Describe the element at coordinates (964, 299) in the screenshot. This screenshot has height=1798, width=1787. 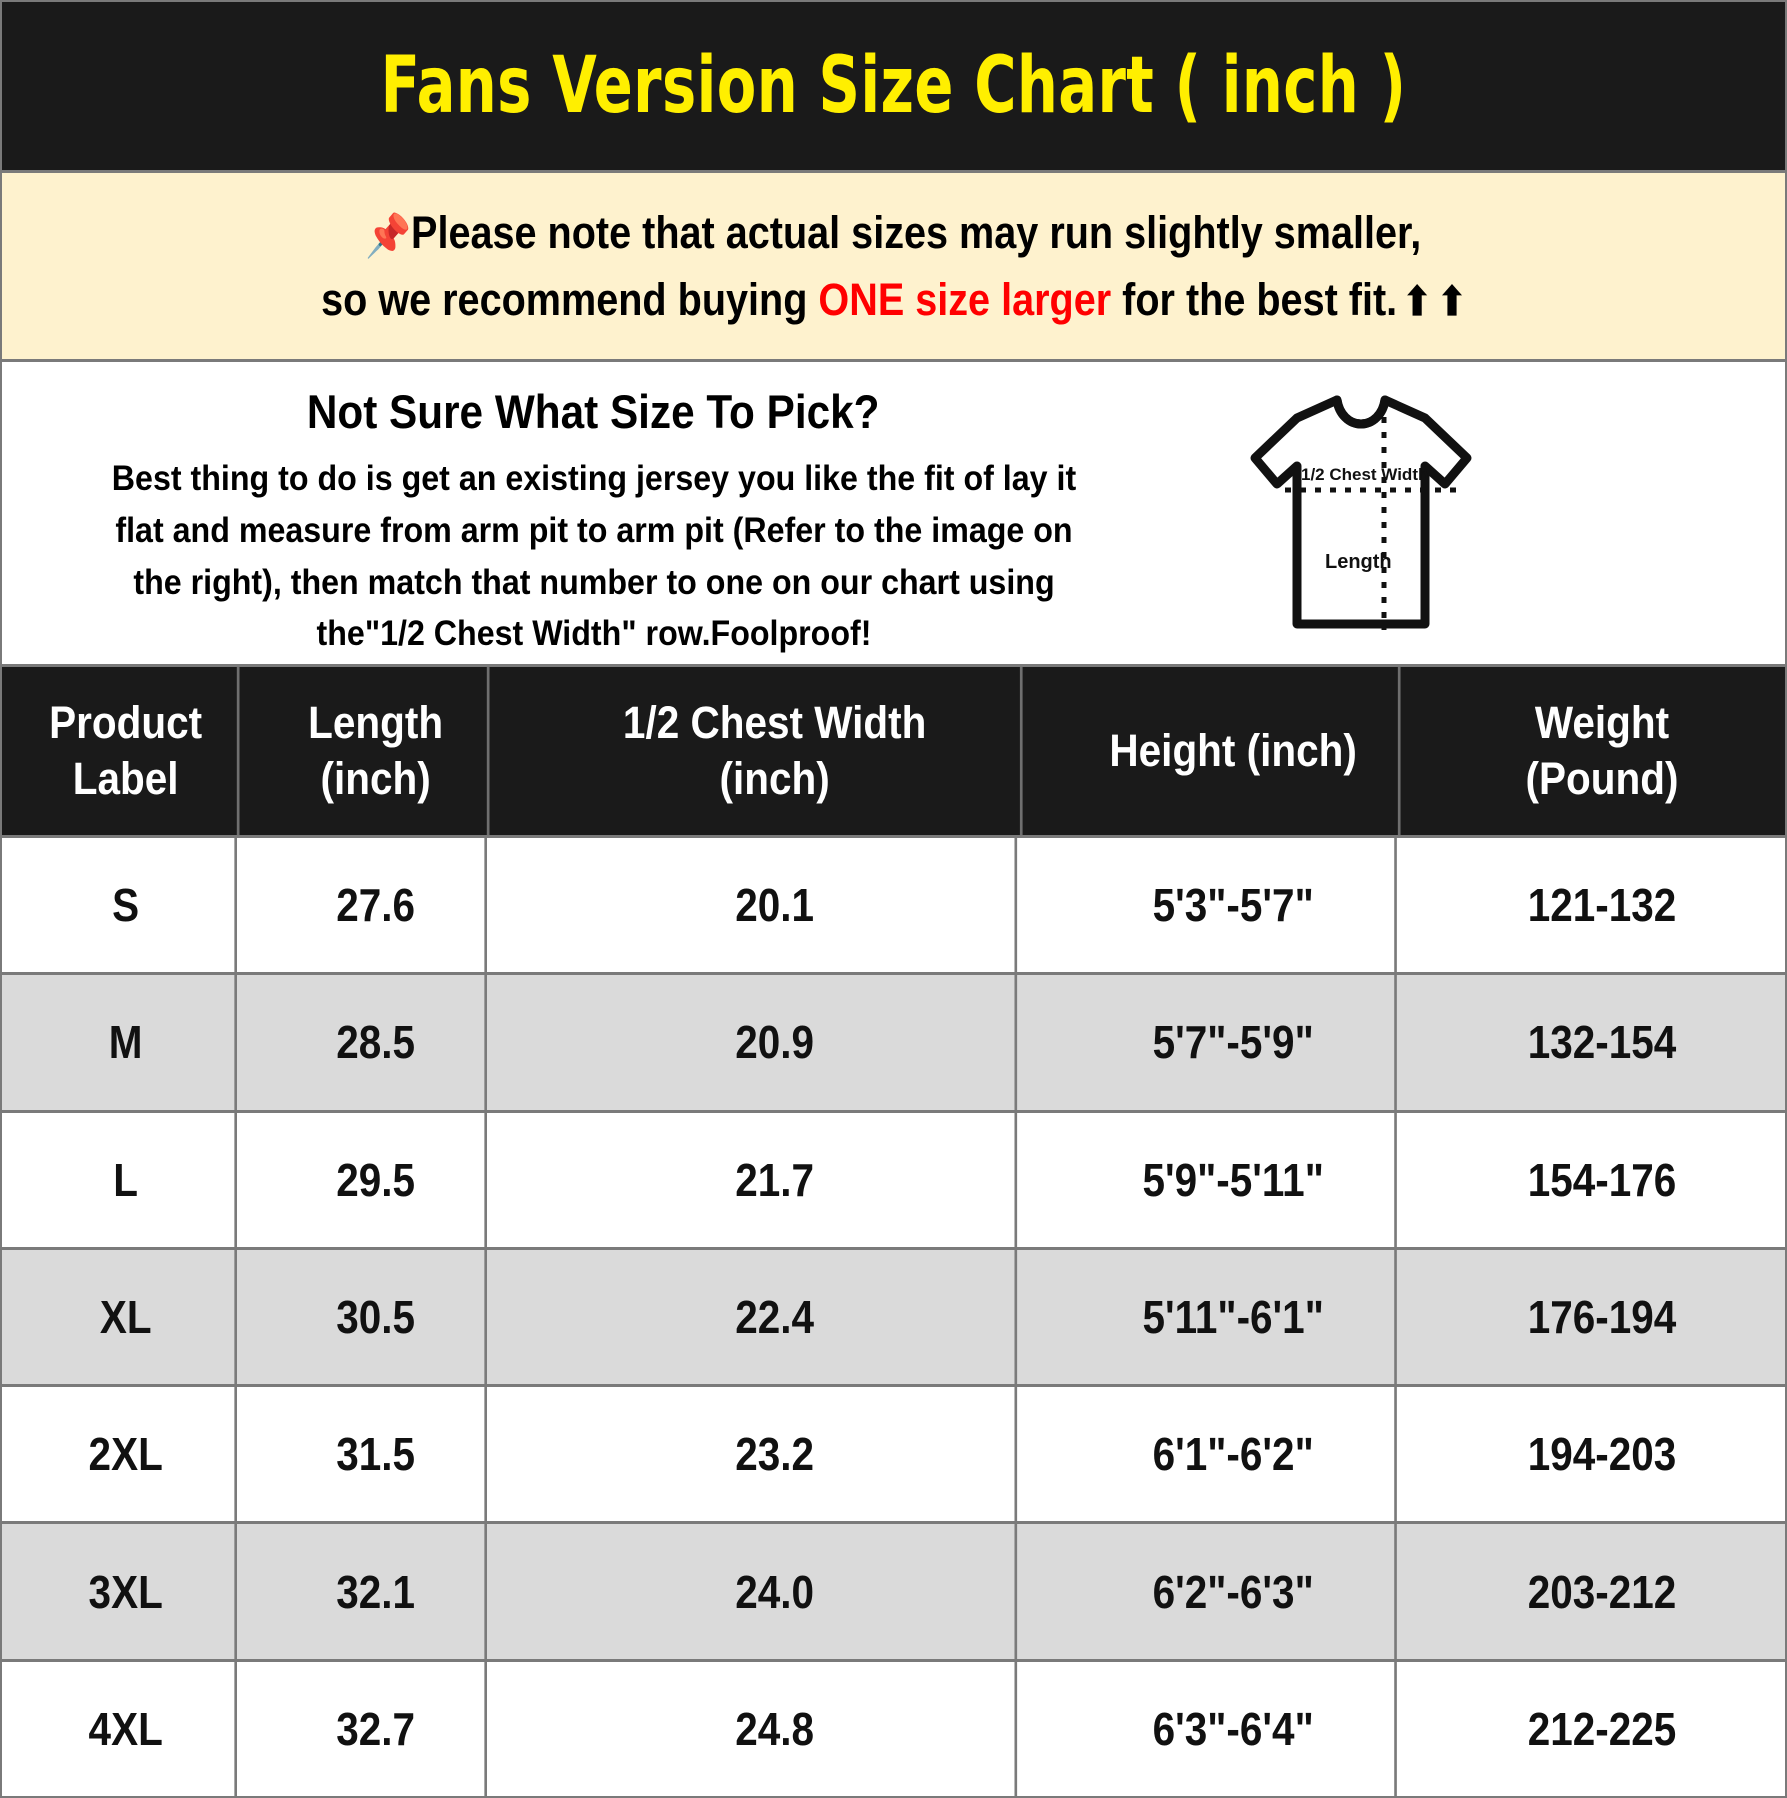
I see `note-highlight-one-size-larger: ONE size larger` at that location.